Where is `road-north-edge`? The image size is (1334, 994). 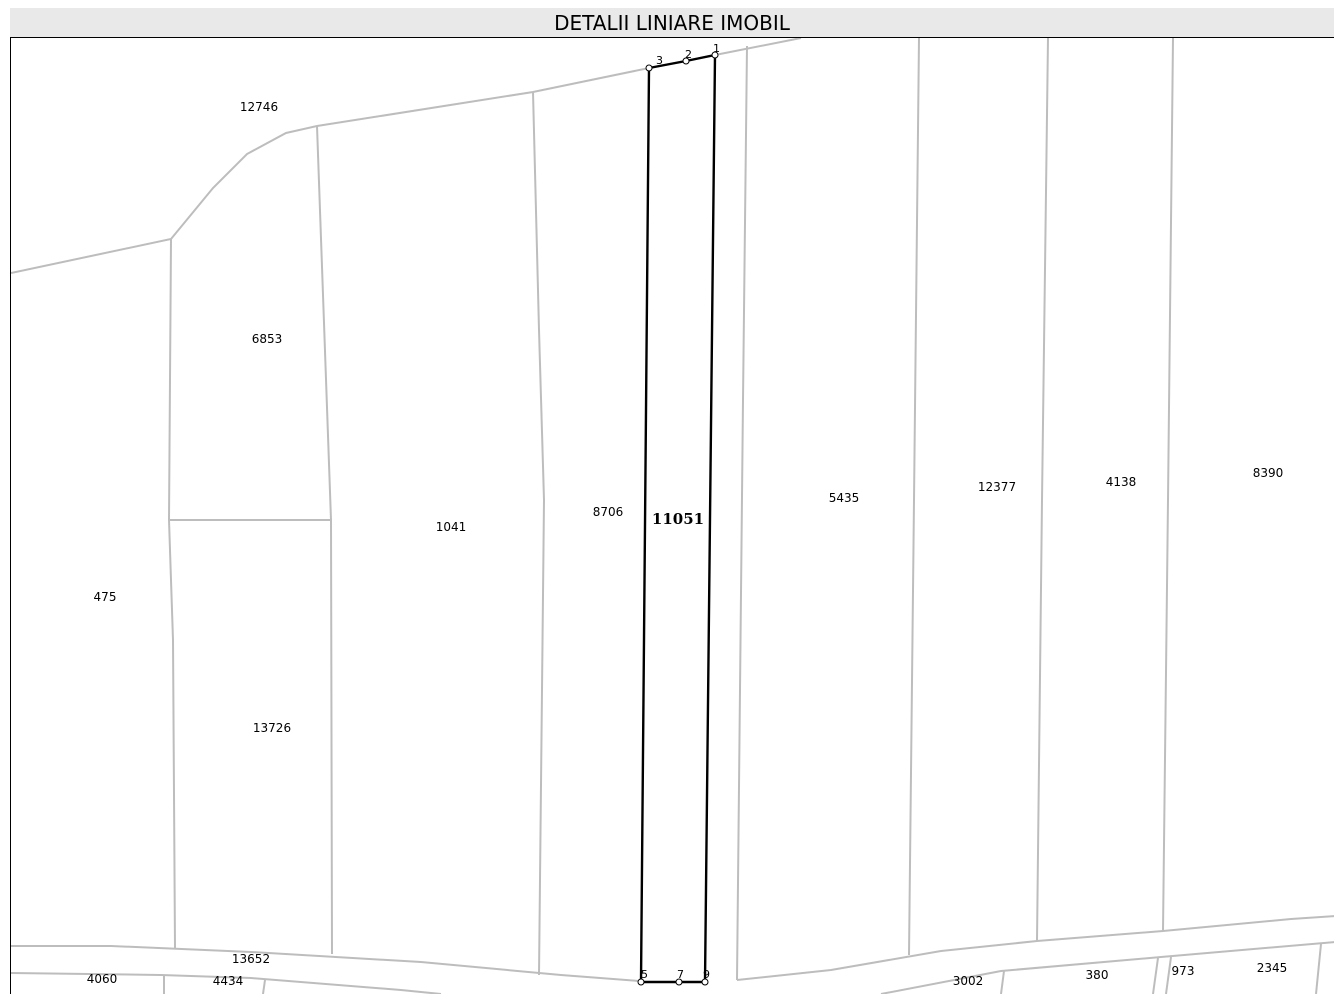 road-north-edge is located at coordinates (406, 156).